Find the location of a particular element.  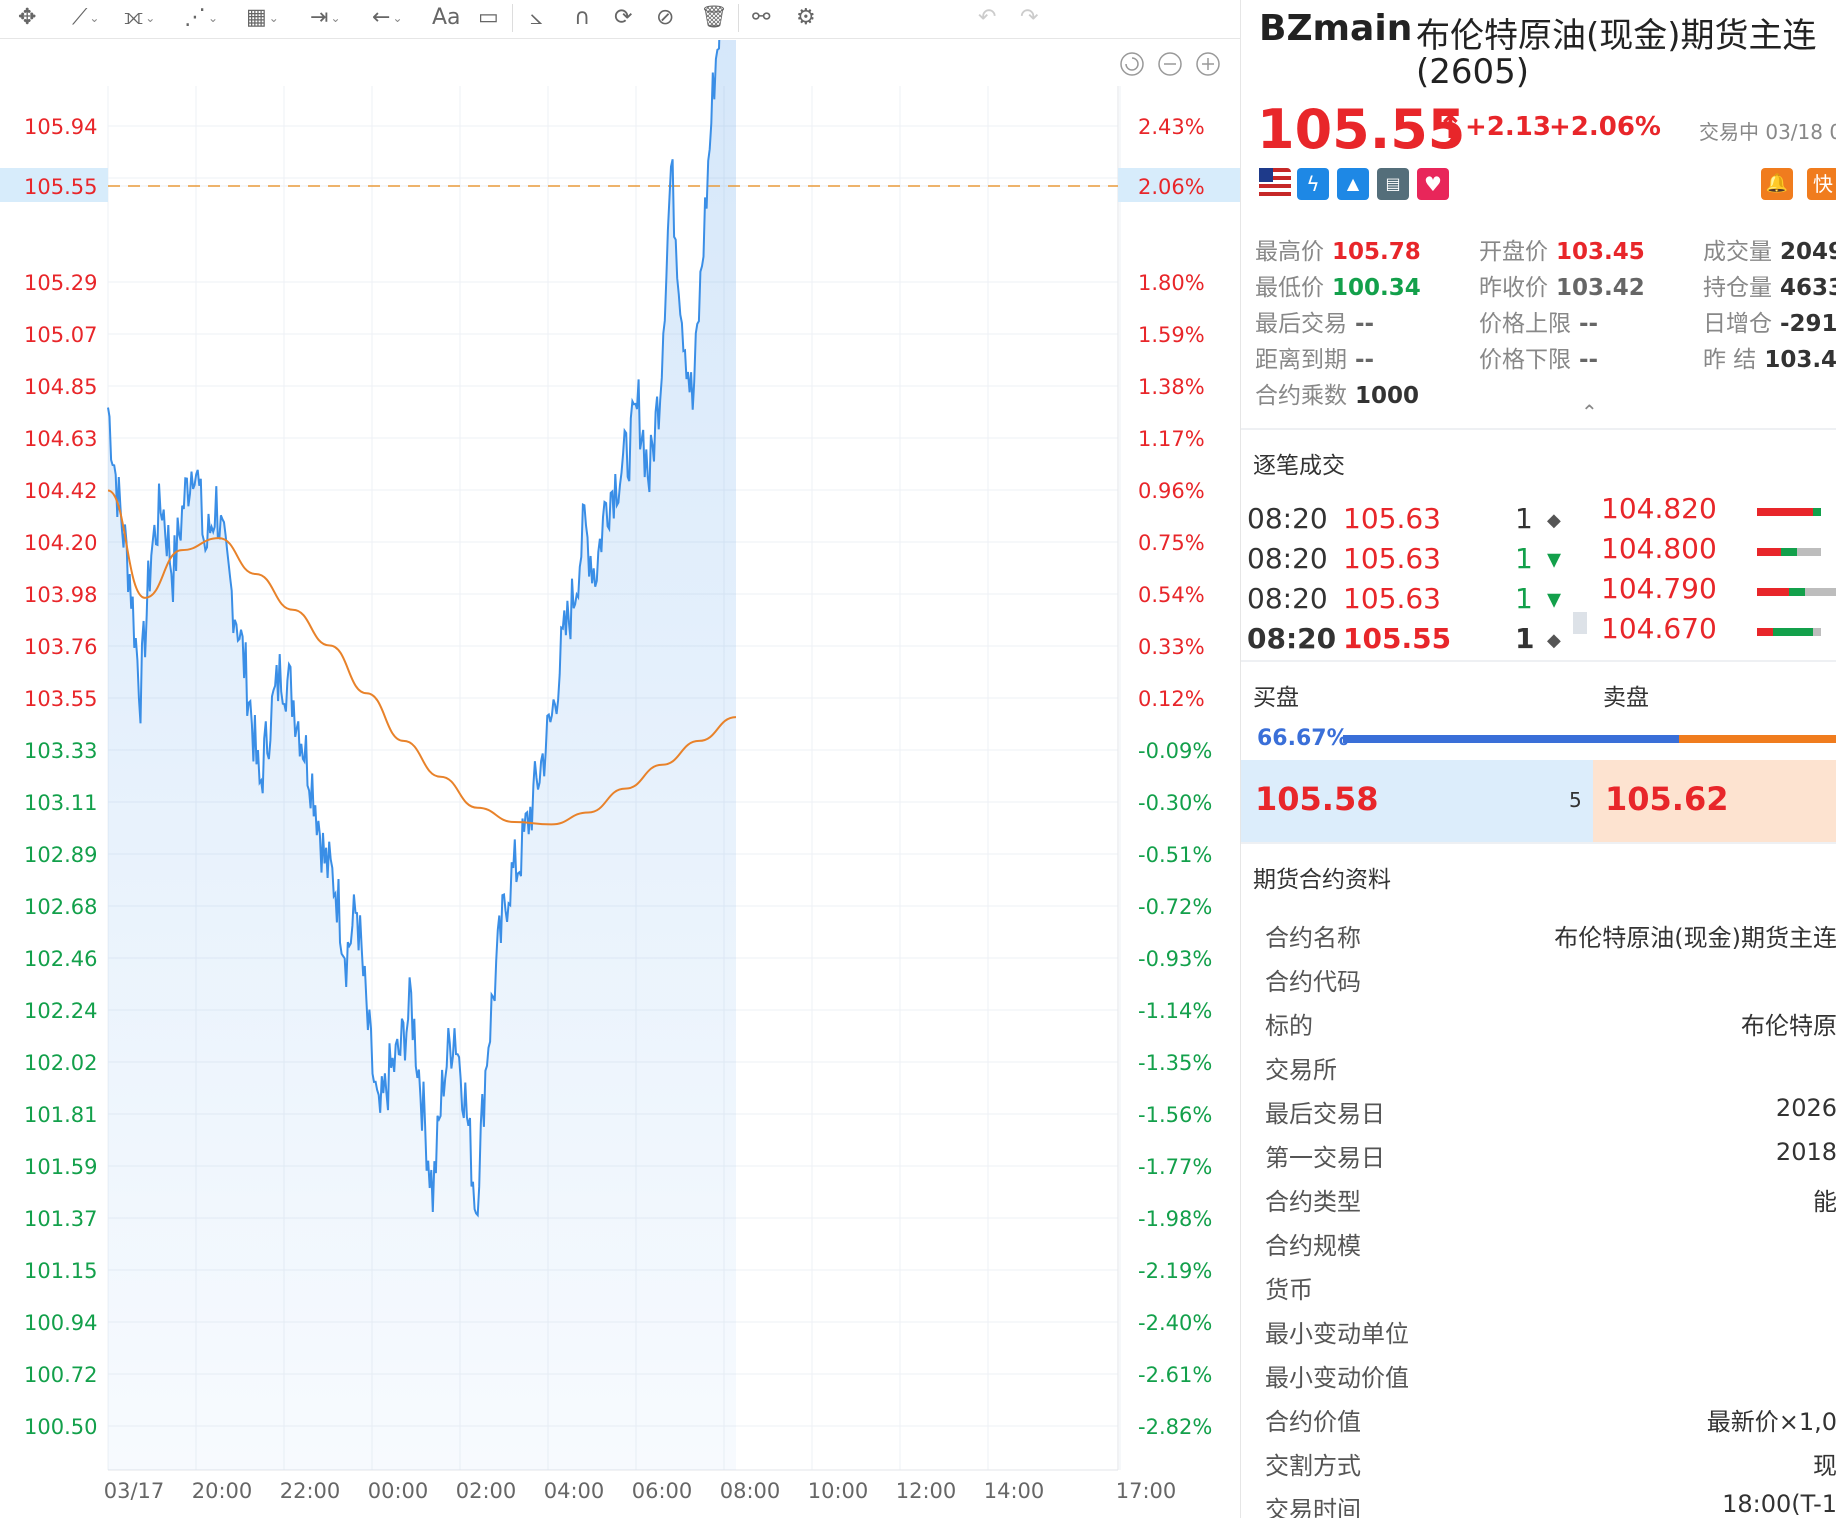

fib-tool-icon: ▦ ⌄ is located at coordinates (262, 17).